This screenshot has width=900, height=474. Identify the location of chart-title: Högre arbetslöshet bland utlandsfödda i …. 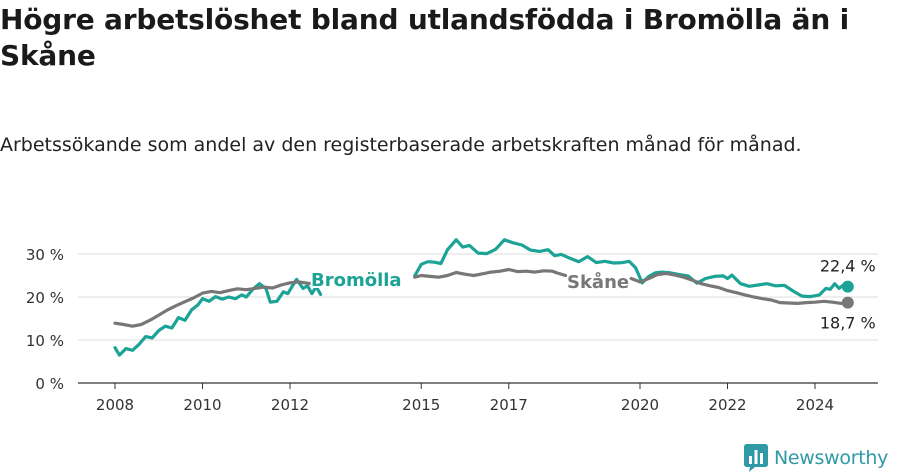
(425, 37).